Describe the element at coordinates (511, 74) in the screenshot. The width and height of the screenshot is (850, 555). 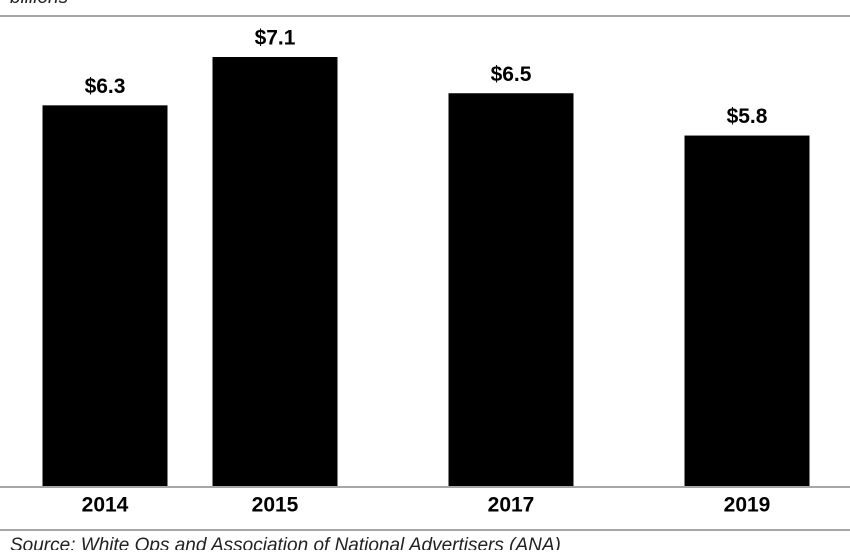
I see `value-label: $6.5` at that location.